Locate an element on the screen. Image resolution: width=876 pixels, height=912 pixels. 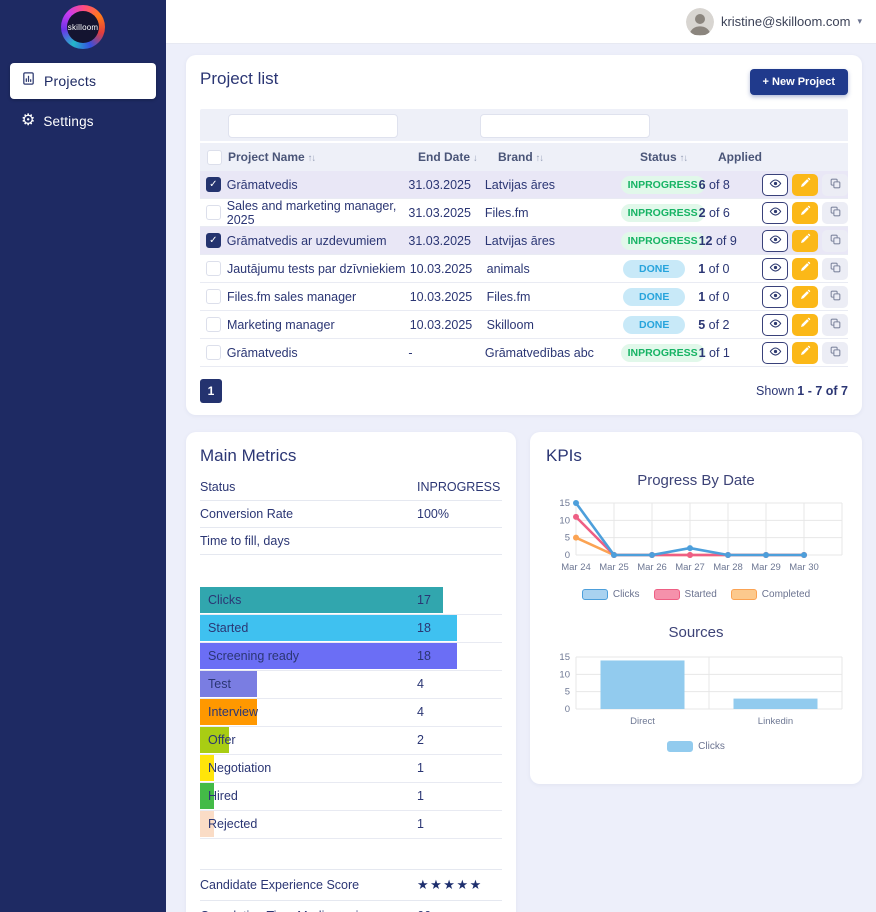
sidebar-item-projects: Projects is located at coordinates (83, 81).